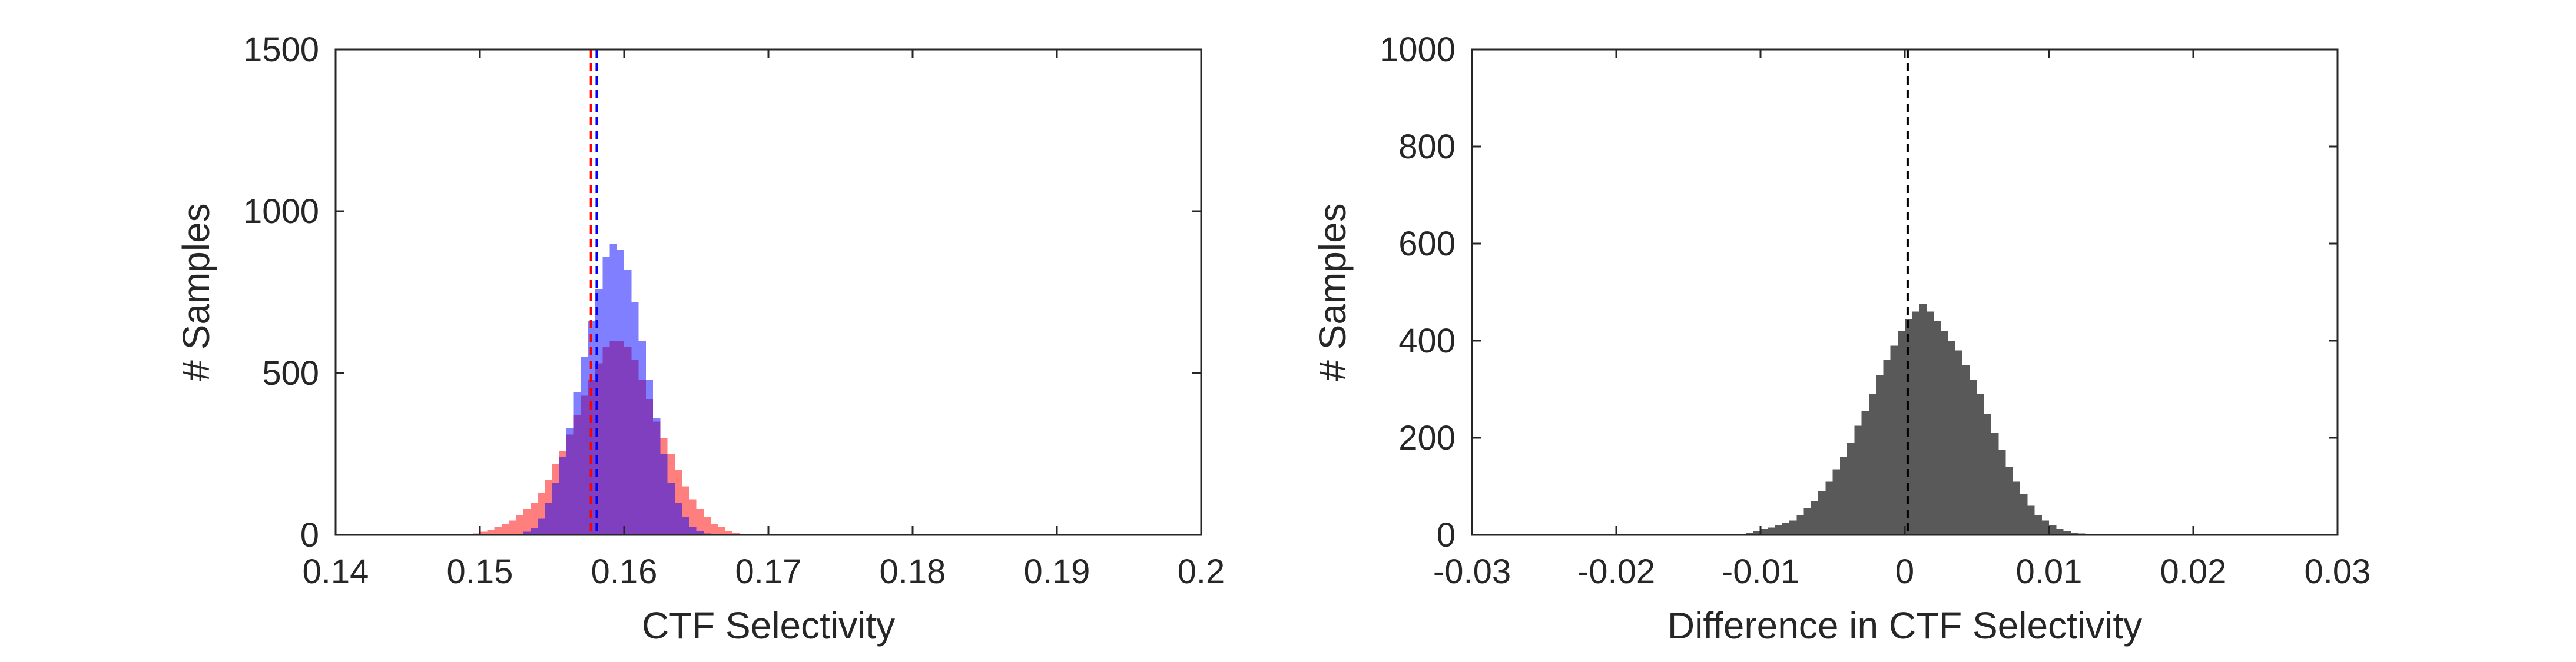 This screenshot has width=2576, height=662. What do you see at coordinates (1427, 244) in the screenshot?
I see `y-tick-label: 600` at bounding box center [1427, 244].